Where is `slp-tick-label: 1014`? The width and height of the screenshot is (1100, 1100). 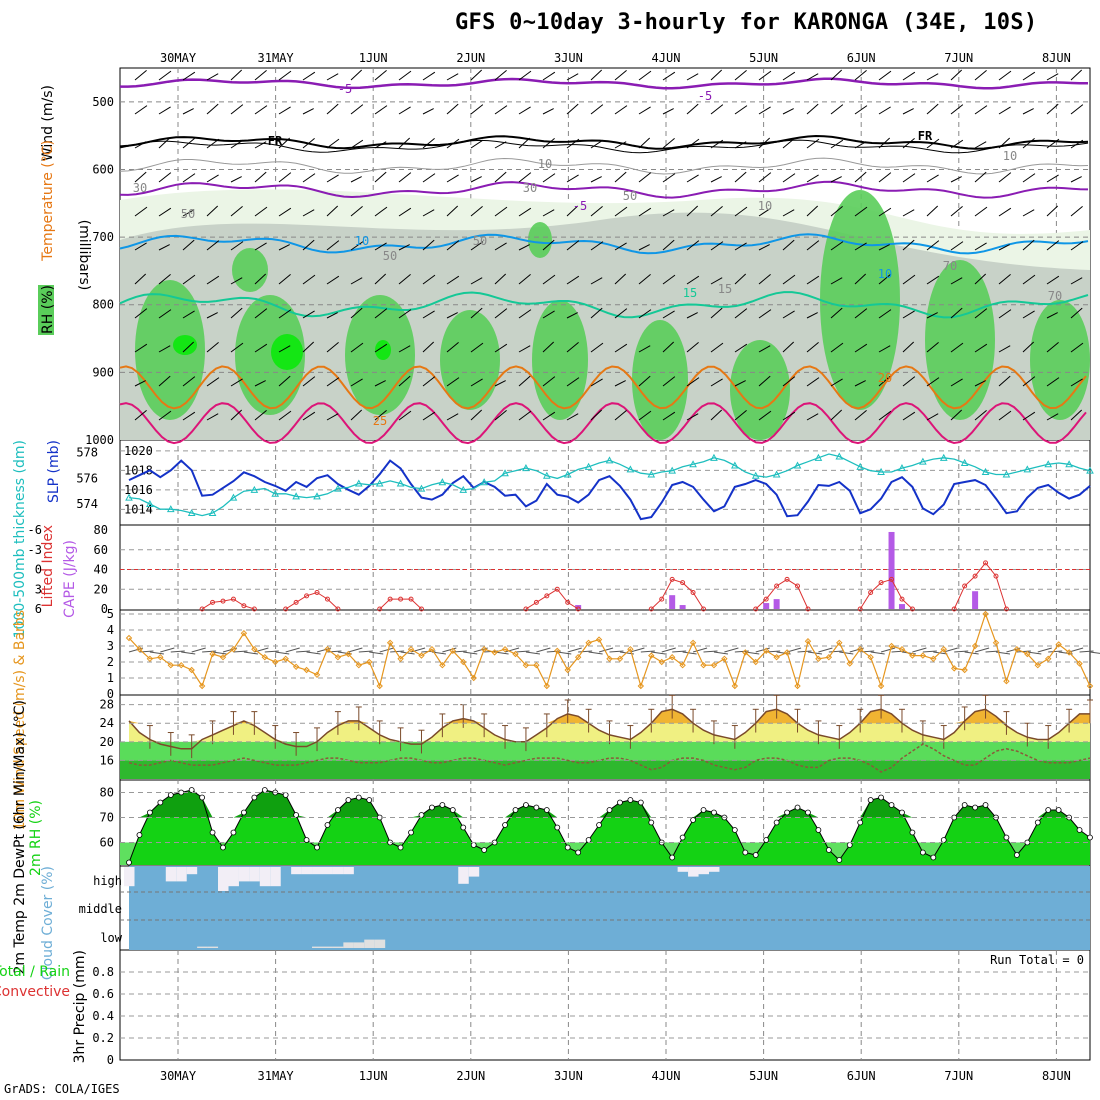 slp-tick-label: 1014 is located at coordinates (138, 509).